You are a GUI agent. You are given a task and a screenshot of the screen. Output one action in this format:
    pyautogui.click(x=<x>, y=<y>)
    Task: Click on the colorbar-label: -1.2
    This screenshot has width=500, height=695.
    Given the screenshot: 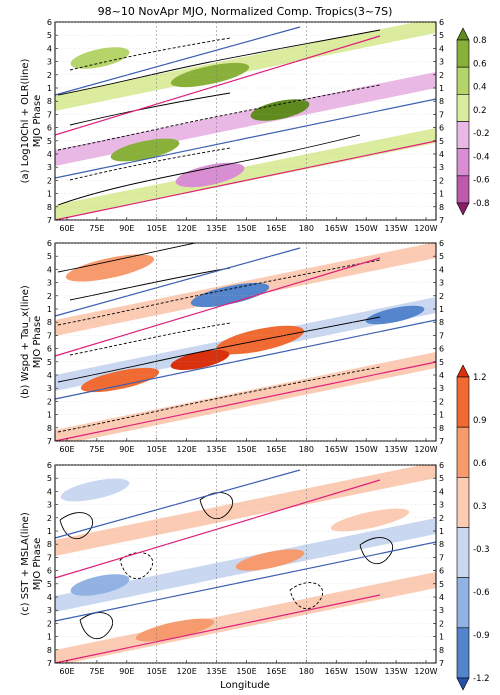 What is the action you would take?
    pyautogui.click(x=481, y=679)
    